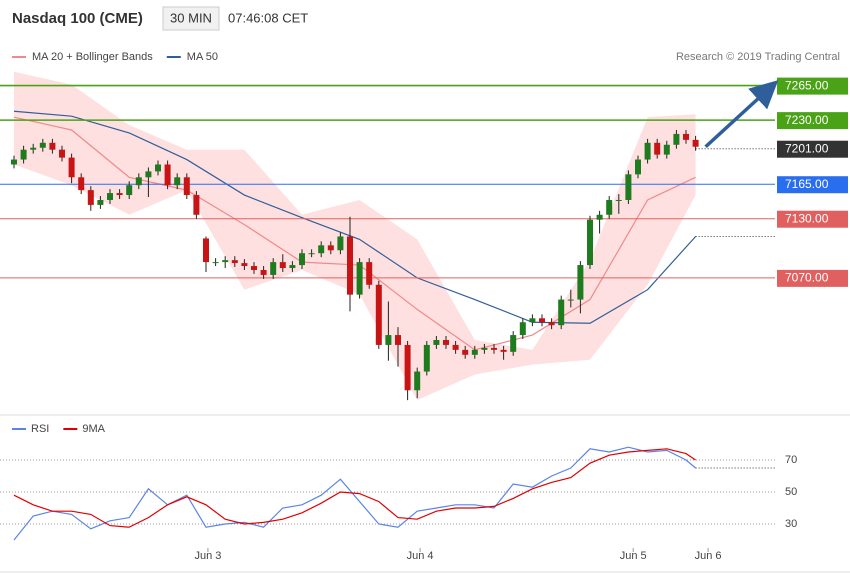 The height and width of the screenshot is (576, 850). Describe the element at coordinates (77, 18) in the screenshot. I see `chart-title: Nasdaq 100 (CME)` at that location.